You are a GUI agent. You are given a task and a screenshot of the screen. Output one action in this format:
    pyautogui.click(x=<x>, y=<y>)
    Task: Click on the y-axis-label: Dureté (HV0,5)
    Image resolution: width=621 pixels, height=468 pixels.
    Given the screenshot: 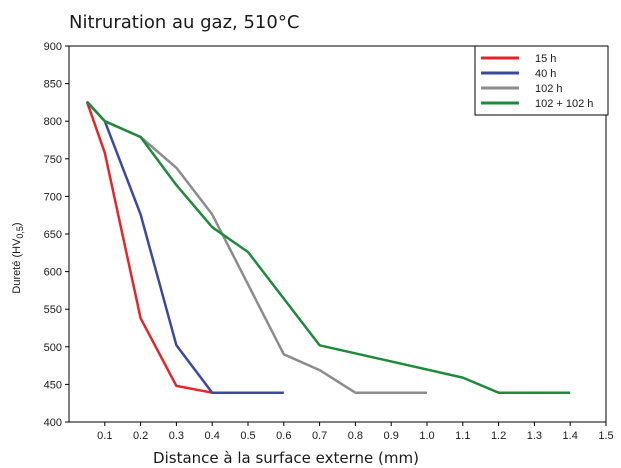 What is the action you would take?
    pyautogui.click(x=18, y=257)
    